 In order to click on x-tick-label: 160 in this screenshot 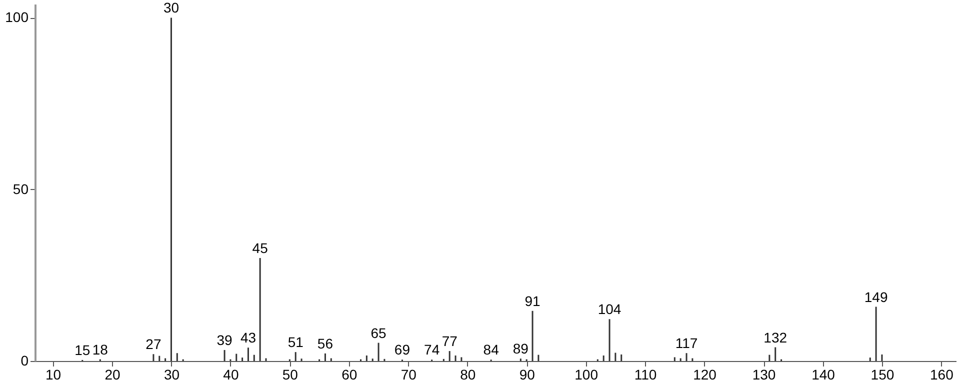, I will do `click(942, 374)`.